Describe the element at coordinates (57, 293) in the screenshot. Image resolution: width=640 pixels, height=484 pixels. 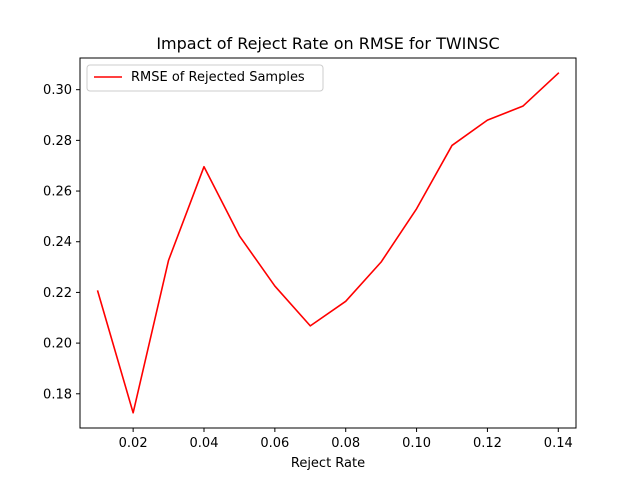
I see `y-tick-label: 0.22` at that location.